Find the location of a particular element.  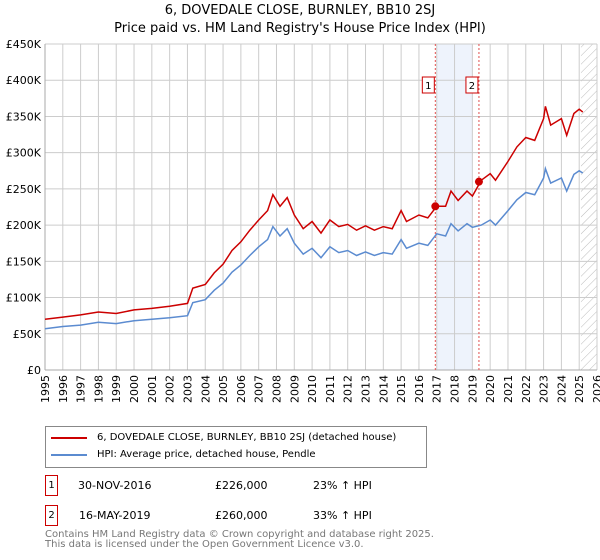

x-tick-label: 2023 is located at coordinates (544, 389).